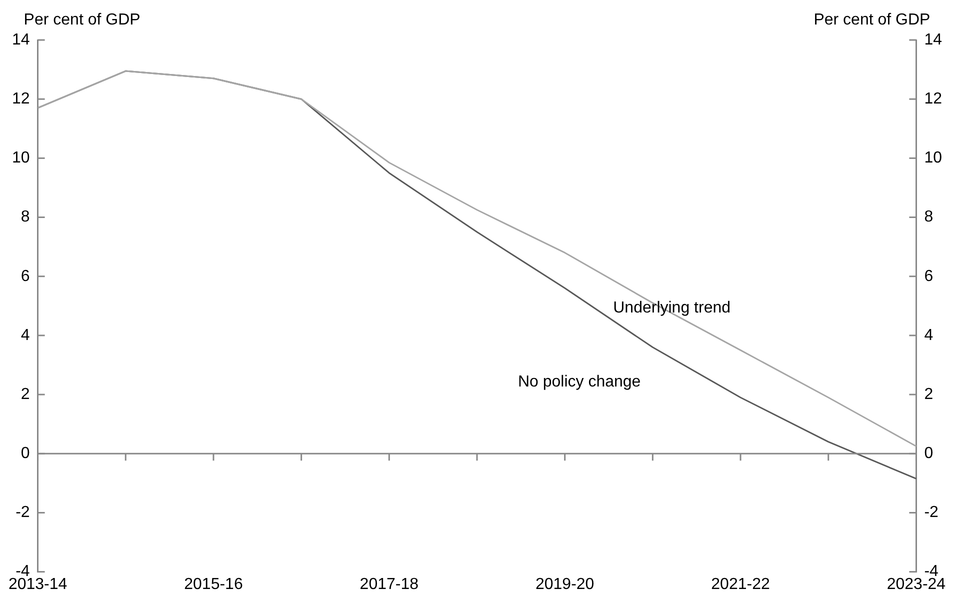  Describe the element at coordinates (740, 584) in the screenshot. I see `x-tick-label: 2021-22` at that location.